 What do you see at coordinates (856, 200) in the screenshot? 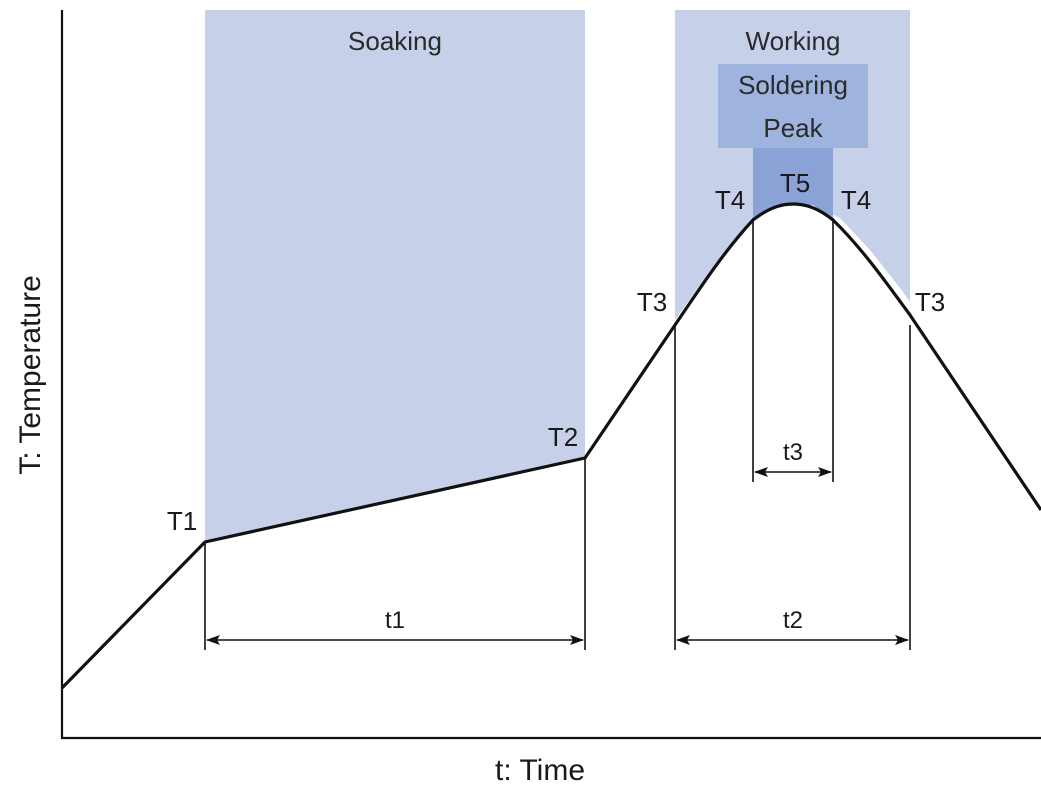
I see `t4-right-temperature-label: T4` at bounding box center [856, 200].